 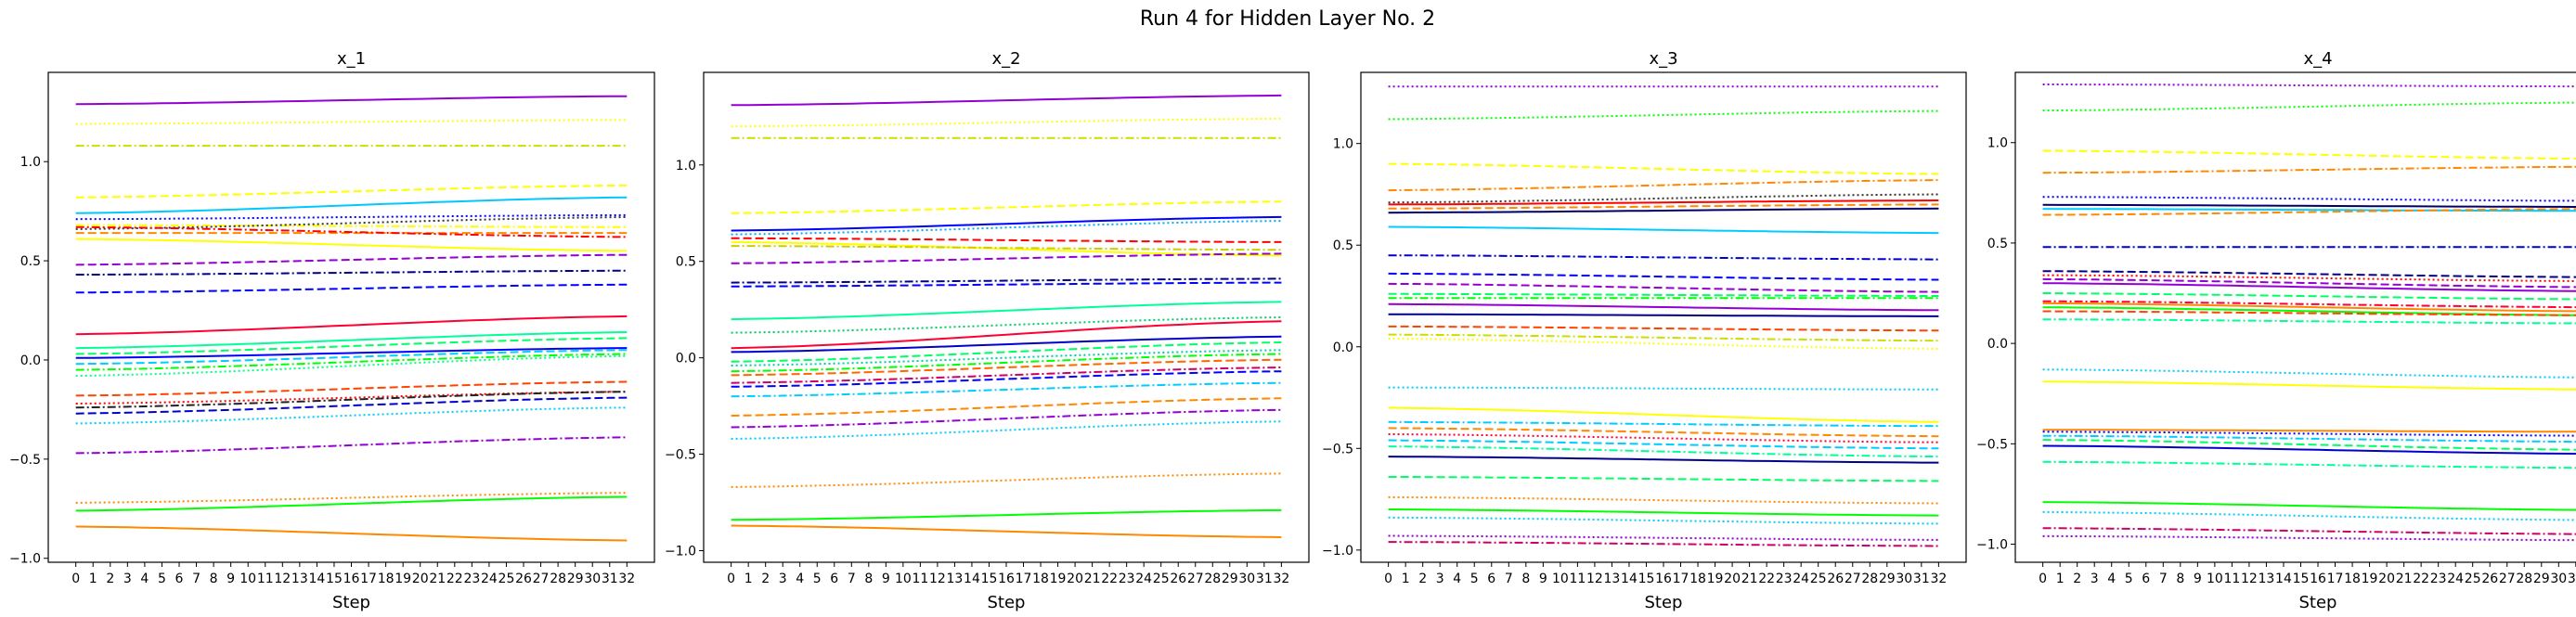 I want to click on x-tick-label: 11, so click(x=2231, y=579).